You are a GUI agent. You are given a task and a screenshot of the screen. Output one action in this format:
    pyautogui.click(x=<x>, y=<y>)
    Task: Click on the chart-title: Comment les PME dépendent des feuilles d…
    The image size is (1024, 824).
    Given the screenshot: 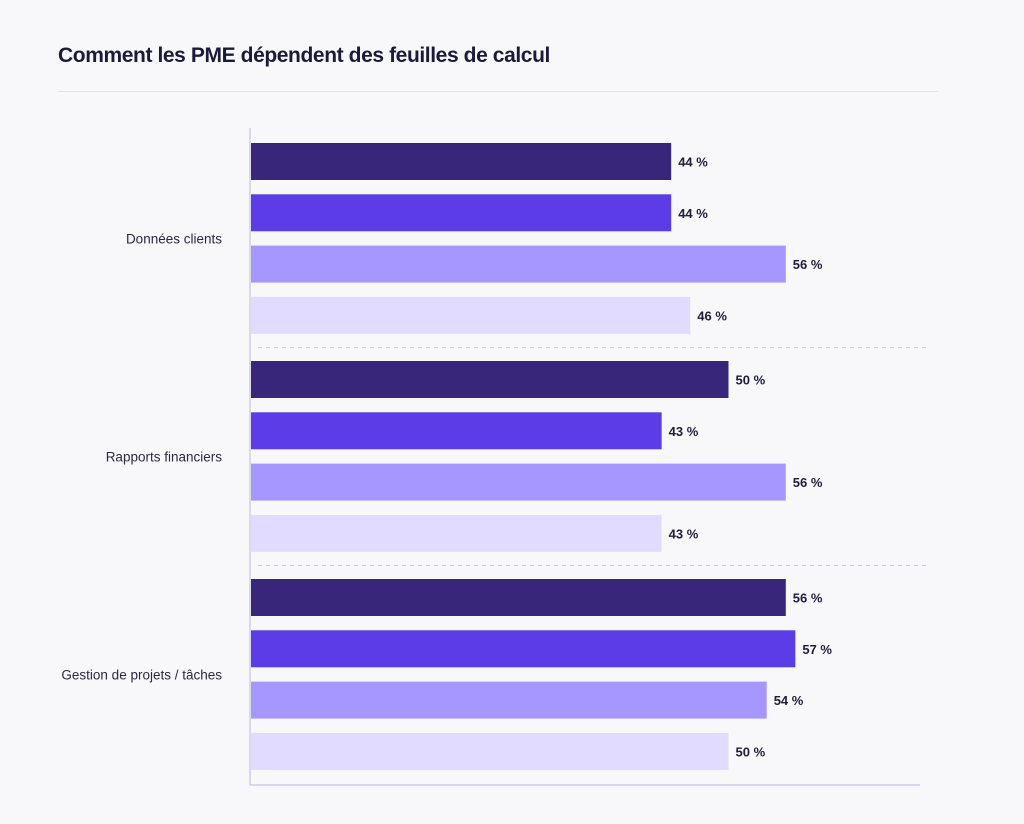 What is the action you would take?
    pyautogui.click(x=304, y=55)
    